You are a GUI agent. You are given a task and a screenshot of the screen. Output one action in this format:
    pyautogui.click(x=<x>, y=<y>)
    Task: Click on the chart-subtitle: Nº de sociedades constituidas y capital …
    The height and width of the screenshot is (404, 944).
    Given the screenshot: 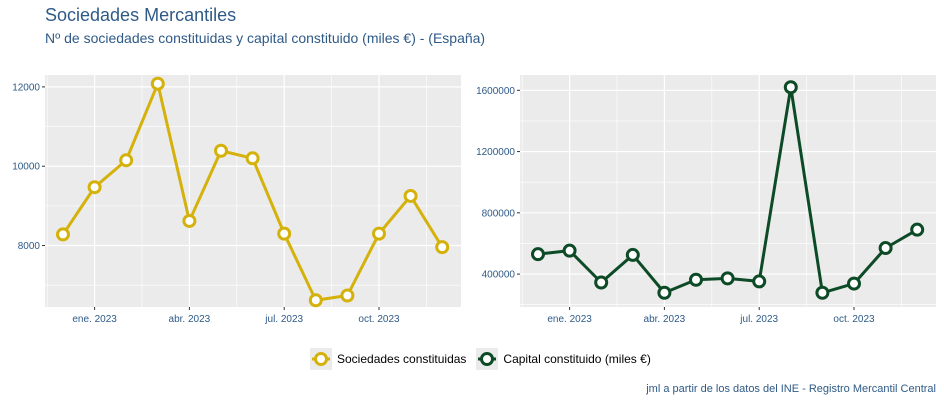 What is the action you would take?
    pyautogui.click(x=265, y=38)
    